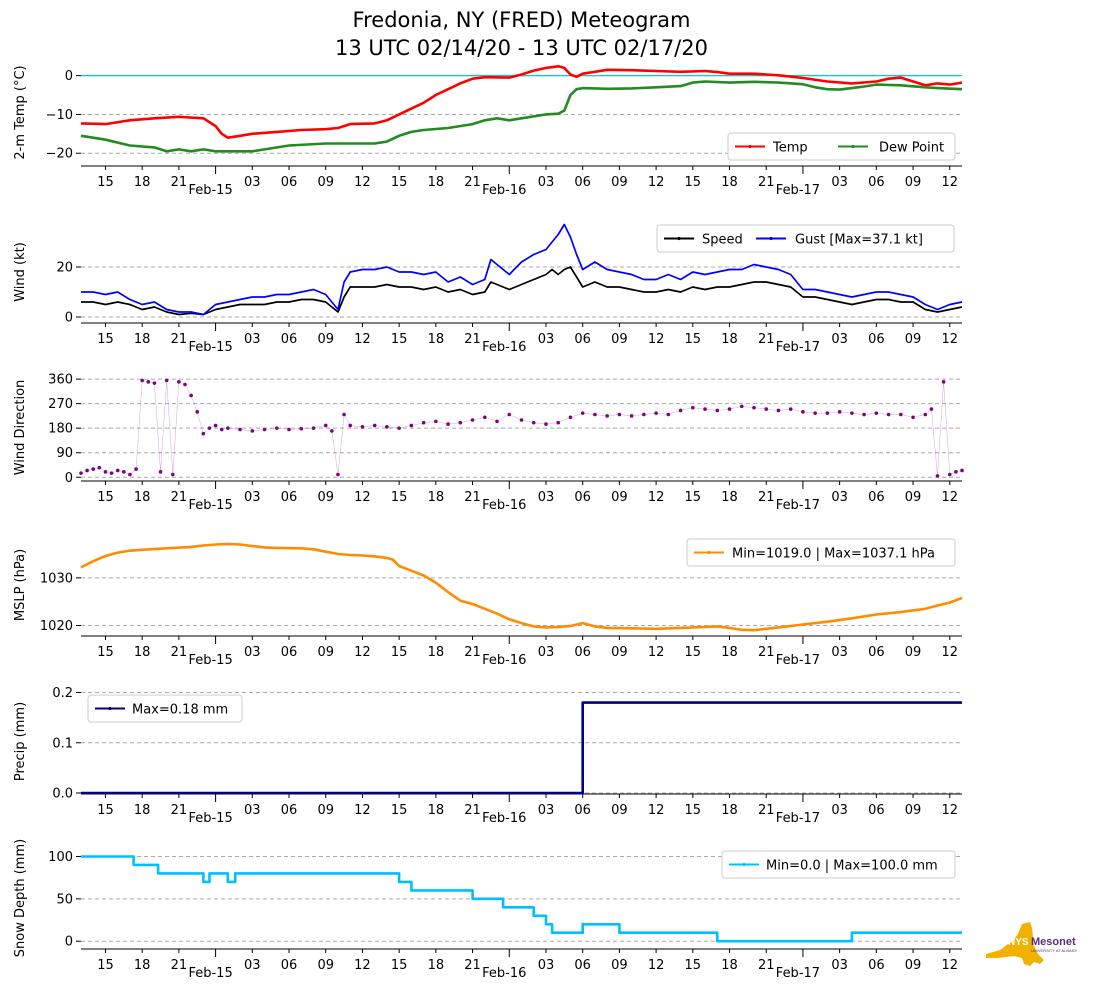 Image resolution: width=1094 pixels, height=1001 pixels. Describe the element at coordinates (1054, 950) in the screenshot. I see `logo-sub-text: UNIVERSITY AT ALBANY` at that location.